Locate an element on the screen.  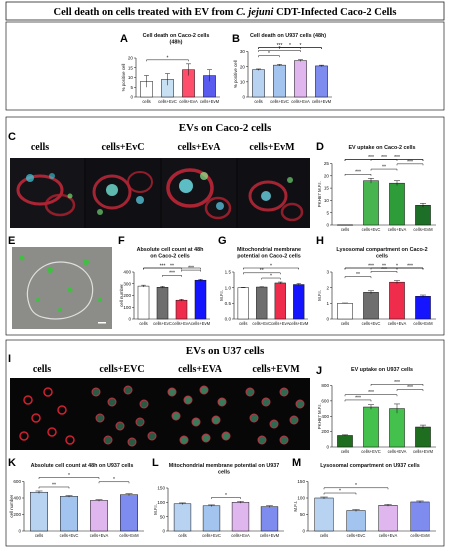
chart-h-ytick-label: 2 is located at coordinates (327, 287).